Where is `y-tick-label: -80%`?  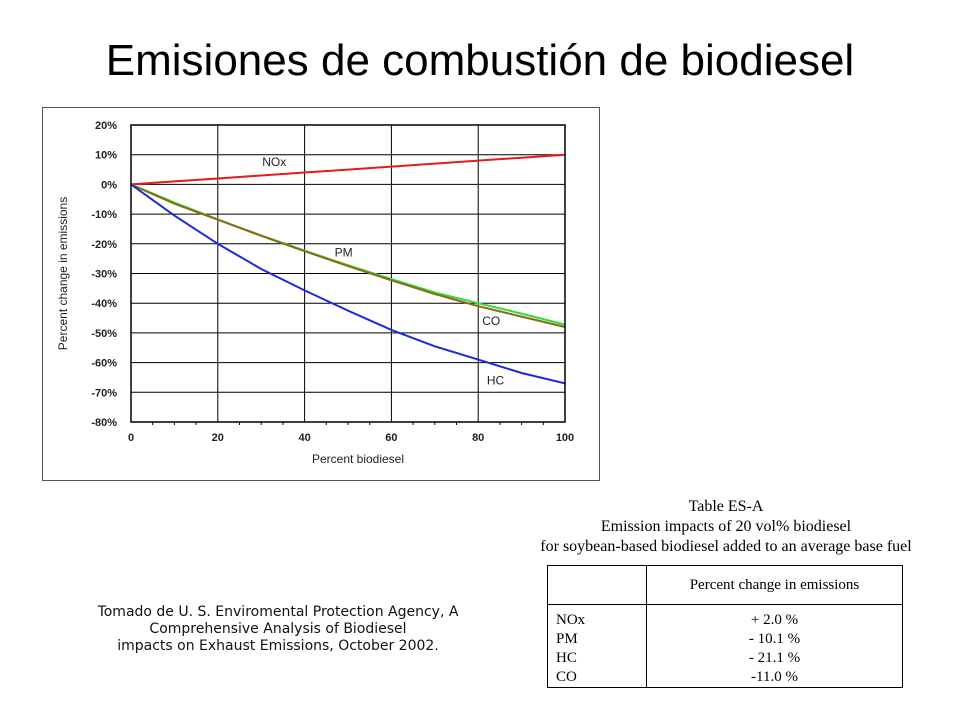
y-tick-label: -80% is located at coordinates (104, 423).